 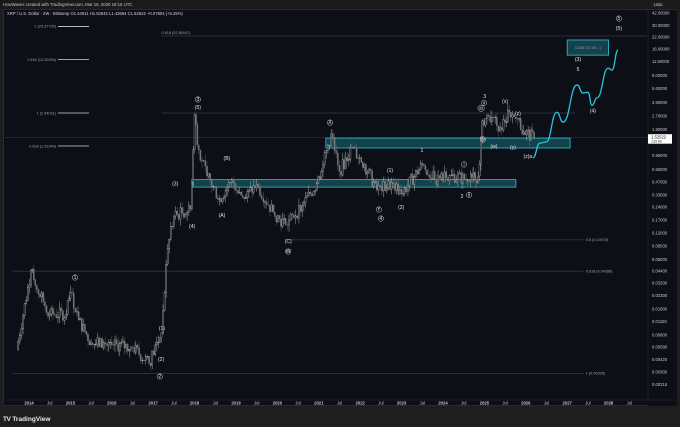 What do you see at coordinates (42, 60) in the screenshot?
I see `fib-level-label: 1.618 (12.20260)` at bounding box center [42, 60].